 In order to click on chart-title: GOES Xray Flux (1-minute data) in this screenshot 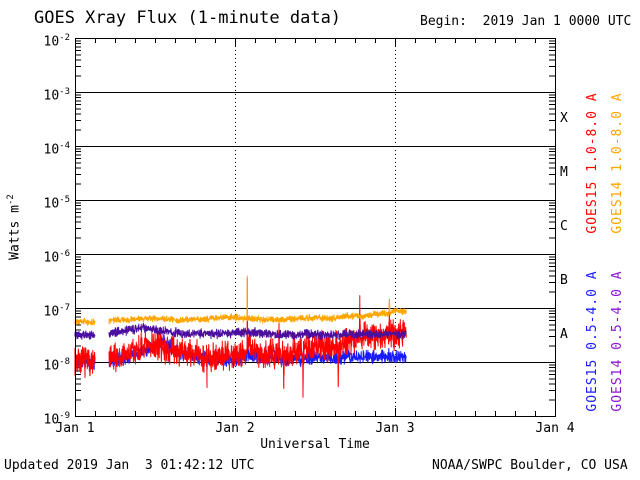, I will do `click(188, 18)`.